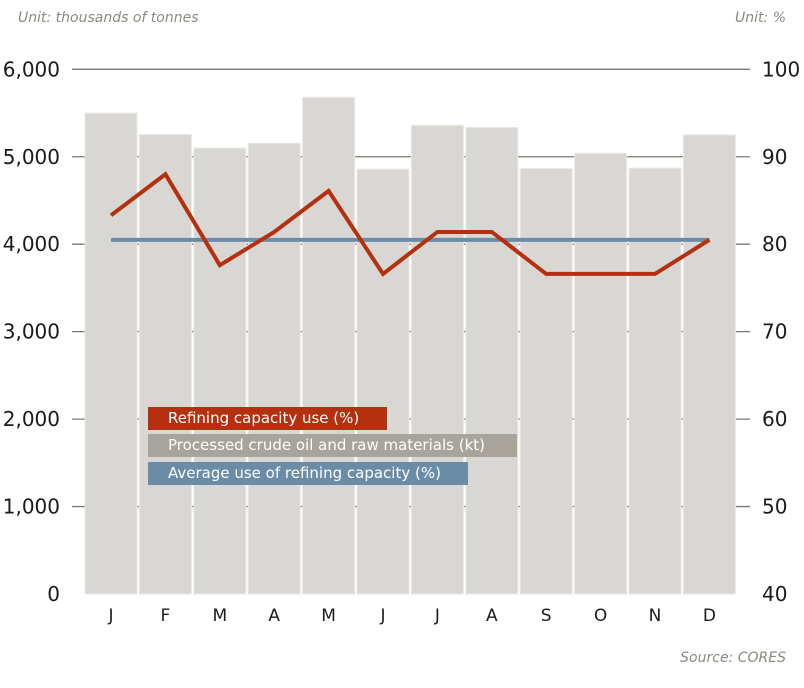  Describe the element at coordinates (31, 157) in the screenshot. I see `left-tick-label: 5,000` at that location.